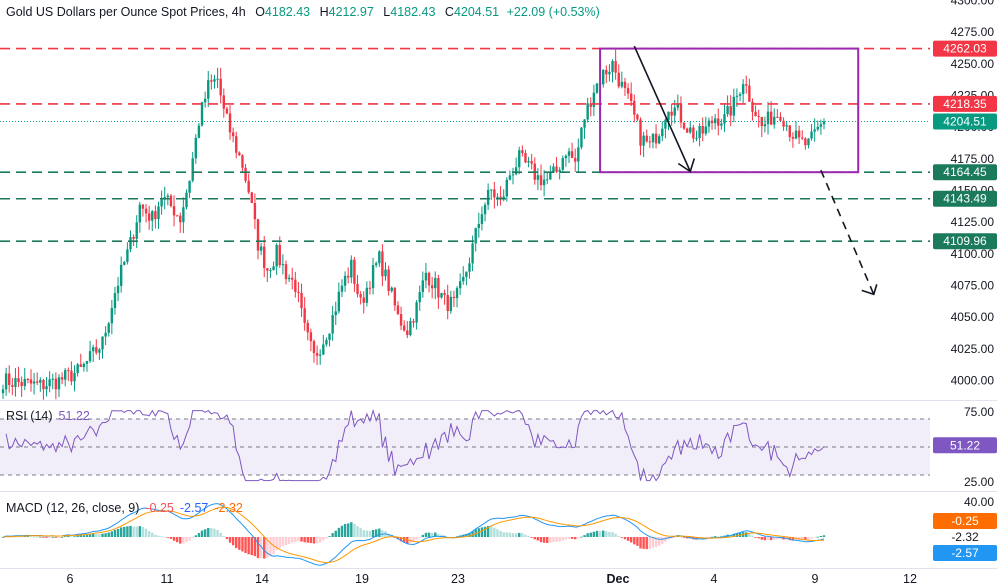 The width and height of the screenshot is (997, 586). I want to click on time-axis-tick-label: 4, so click(714, 579).